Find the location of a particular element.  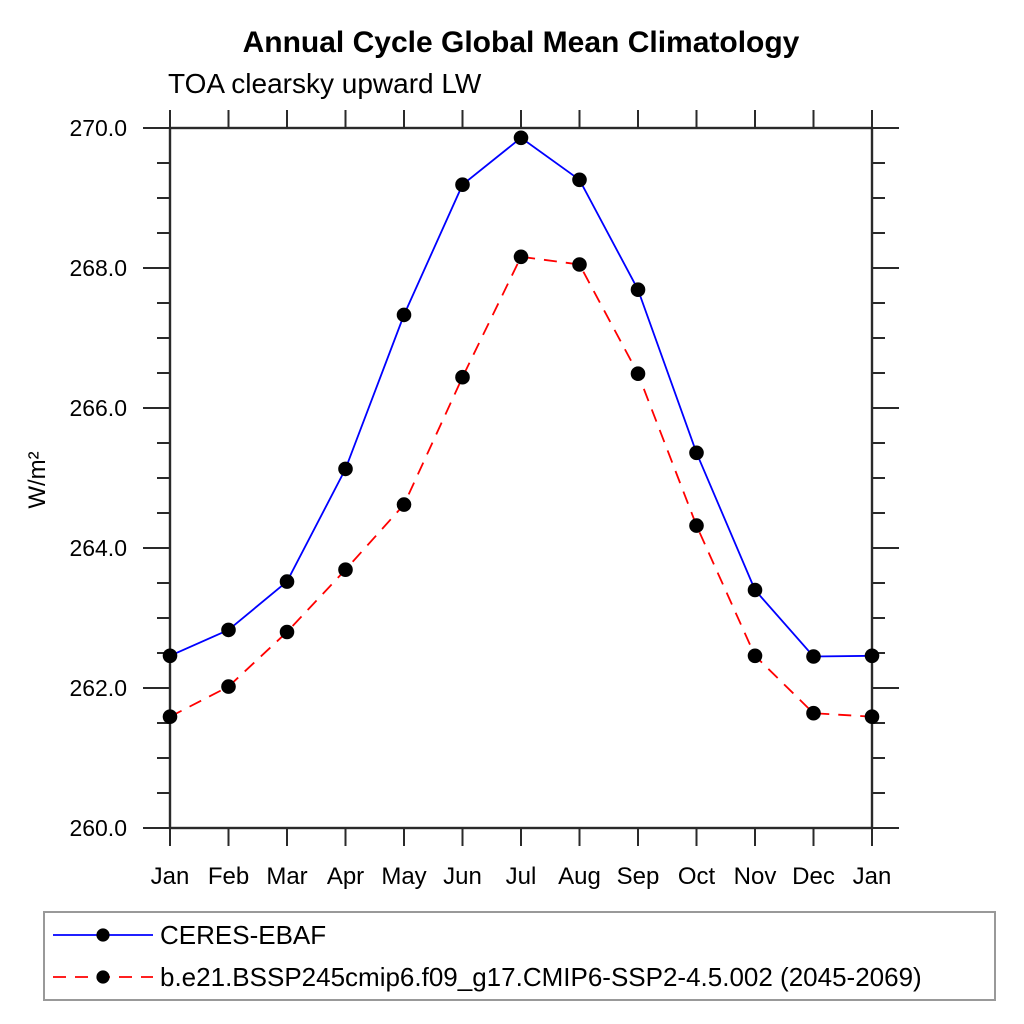

x-tick-label: Jul is located at coordinates (521, 876).